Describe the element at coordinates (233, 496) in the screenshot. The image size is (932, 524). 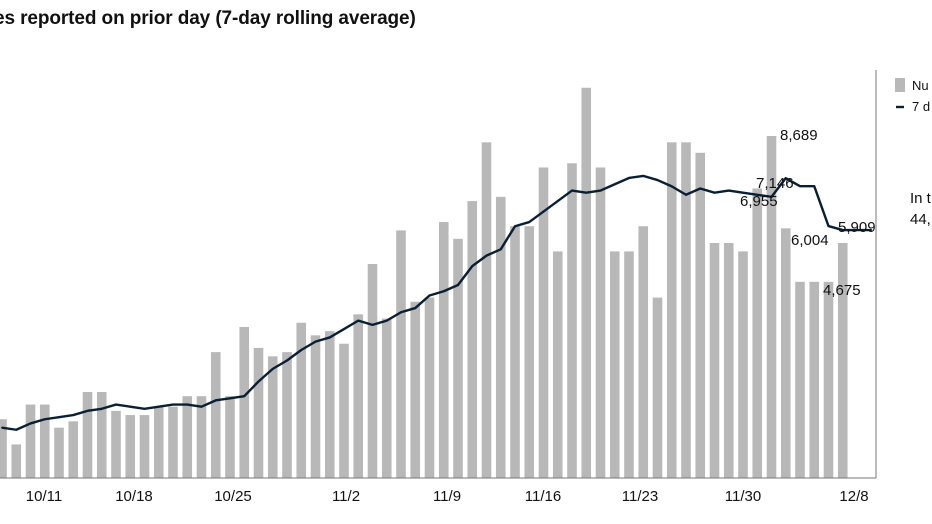
I see `x-tick-label-2: 10/25` at that location.